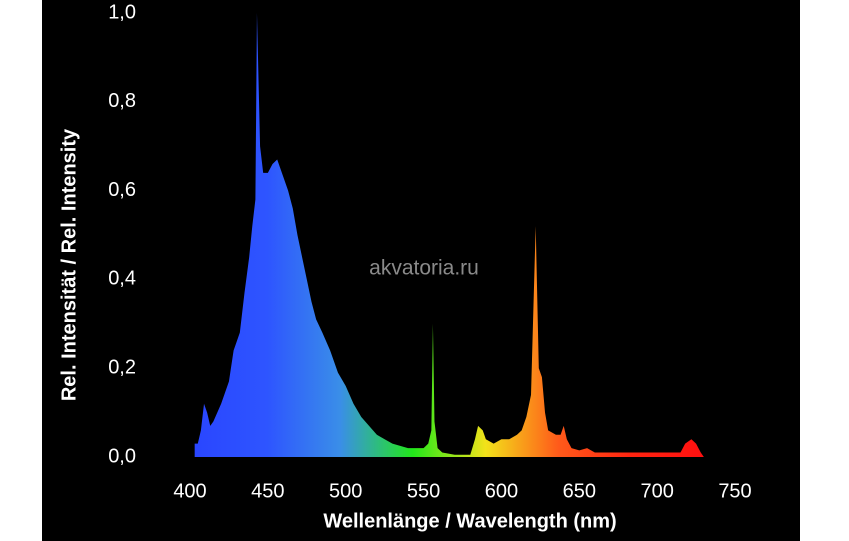 The width and height of the screenshot is (849, 541). I want to click on x-tick-label: 500, so click(345, 491).